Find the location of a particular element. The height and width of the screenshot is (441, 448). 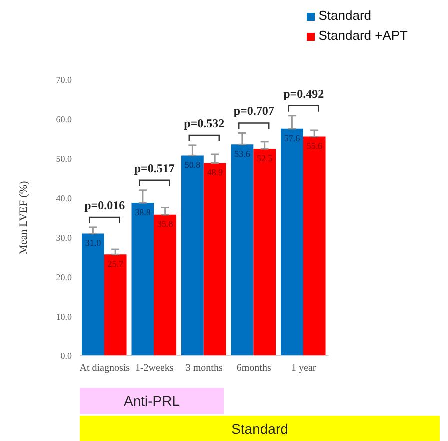

annotation: p=0.517 is located at coordinates (154, 168).